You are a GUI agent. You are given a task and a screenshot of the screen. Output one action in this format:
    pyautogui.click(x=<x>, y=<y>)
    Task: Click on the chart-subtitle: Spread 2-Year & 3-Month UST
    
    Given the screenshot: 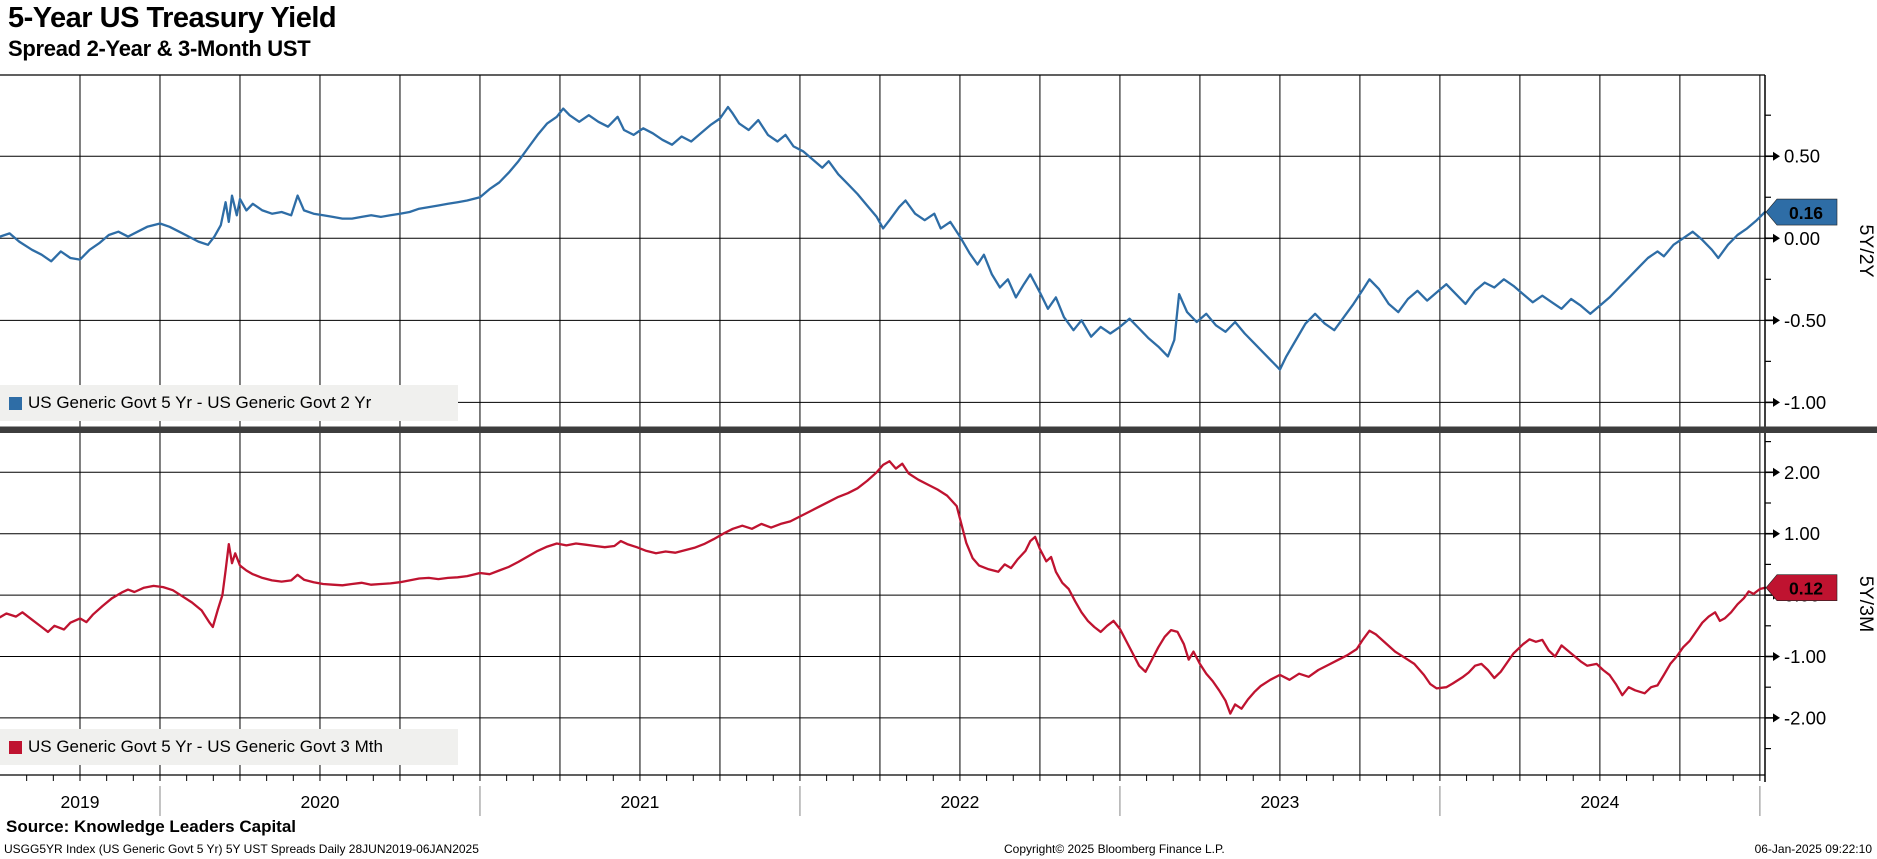 What is the action you would take?
    pyautogui.click(x=159, y=48)
    